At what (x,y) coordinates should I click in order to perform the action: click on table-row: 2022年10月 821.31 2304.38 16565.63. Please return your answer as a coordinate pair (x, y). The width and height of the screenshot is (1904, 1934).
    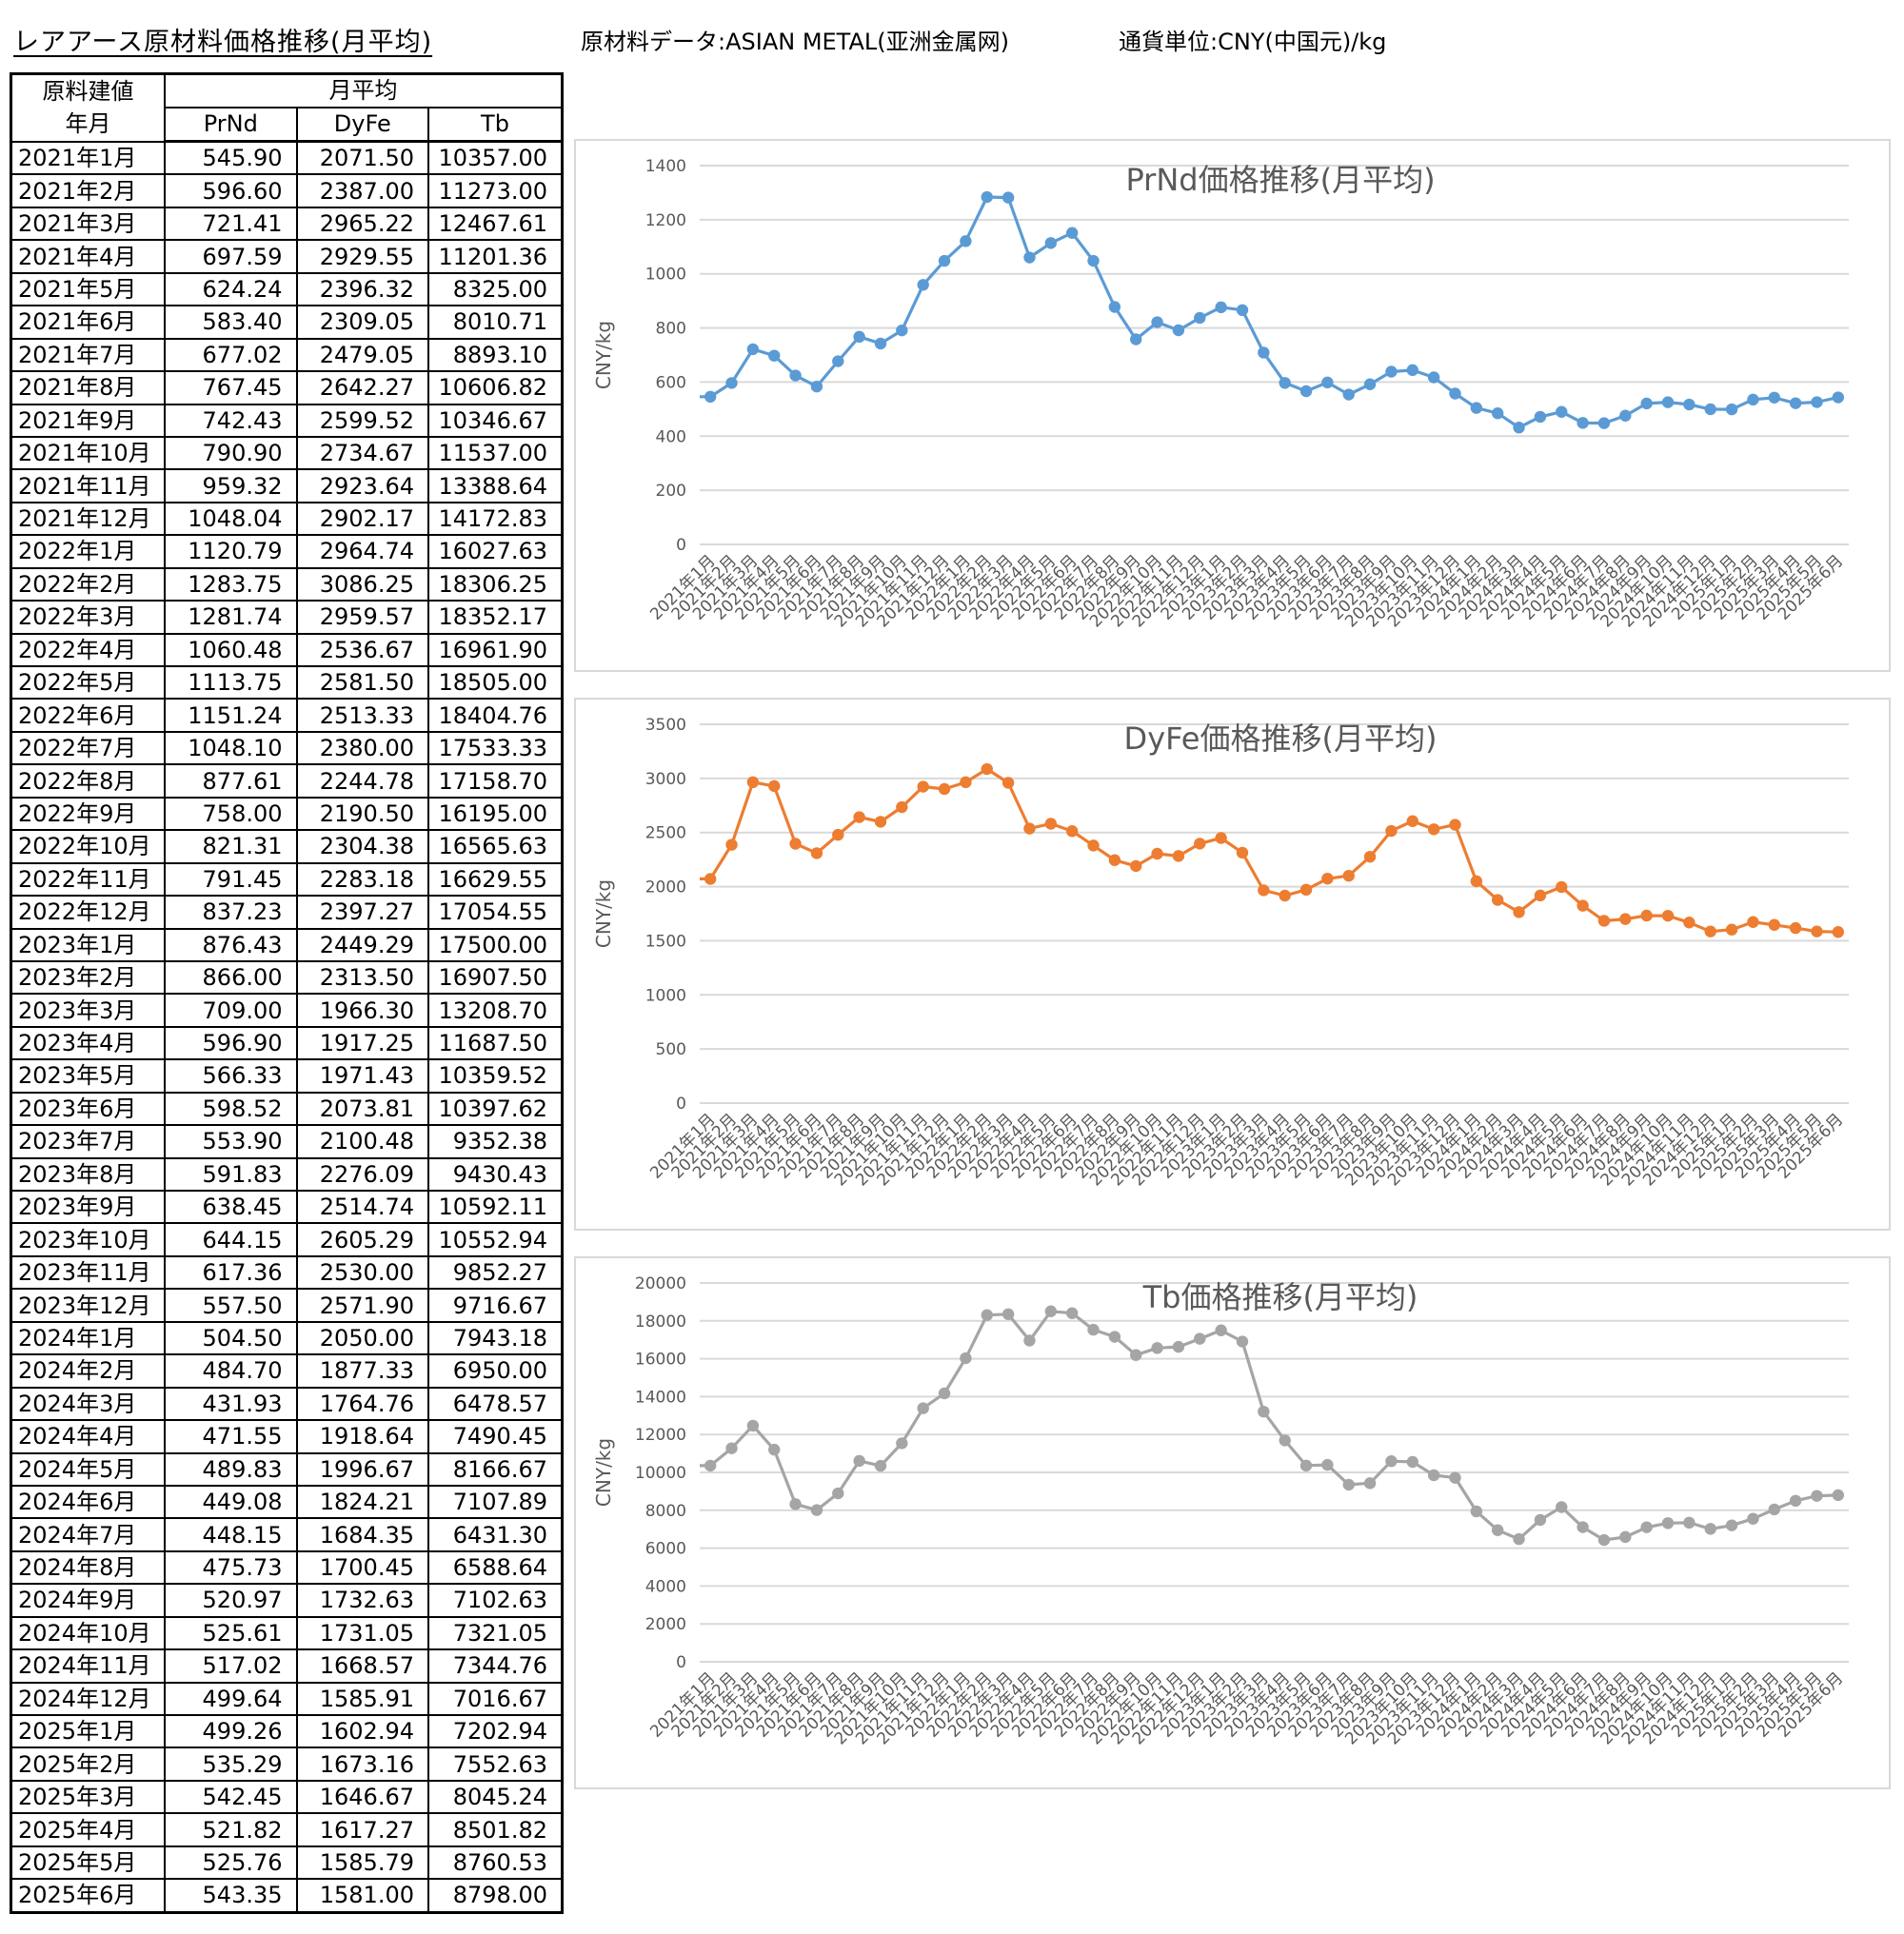
    Looking at the image, I should click on (287, 846).